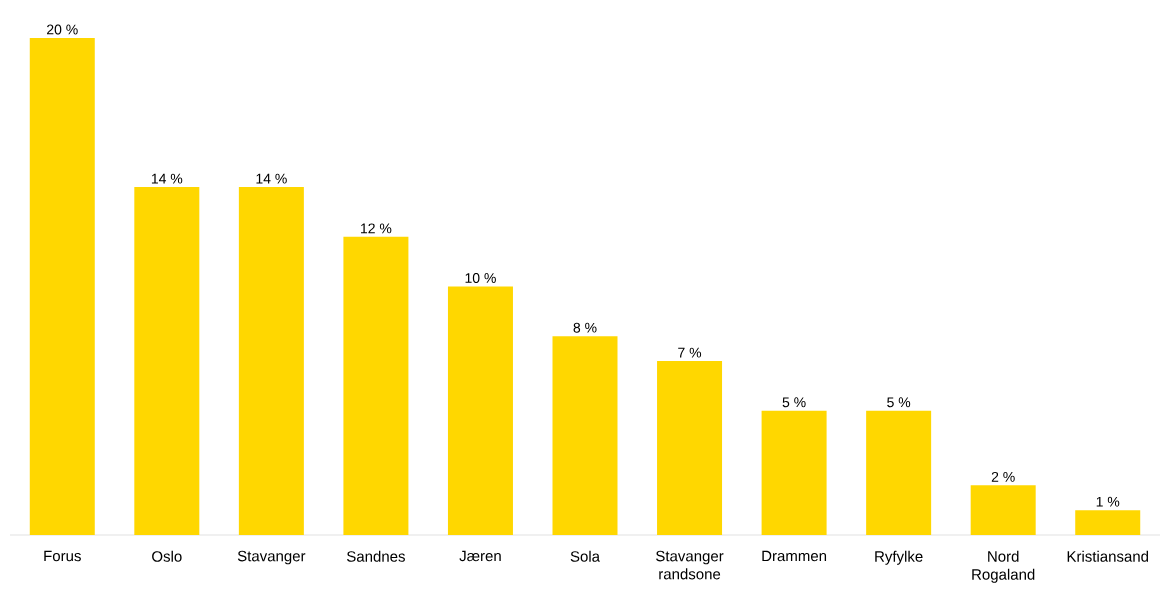 Image resolution: width=1176 pixels, height=611 pixels. Describe the element at coordinates (690, 565) in the screenshot. I see `x-tick-label: Stavanger randsone` at that location.